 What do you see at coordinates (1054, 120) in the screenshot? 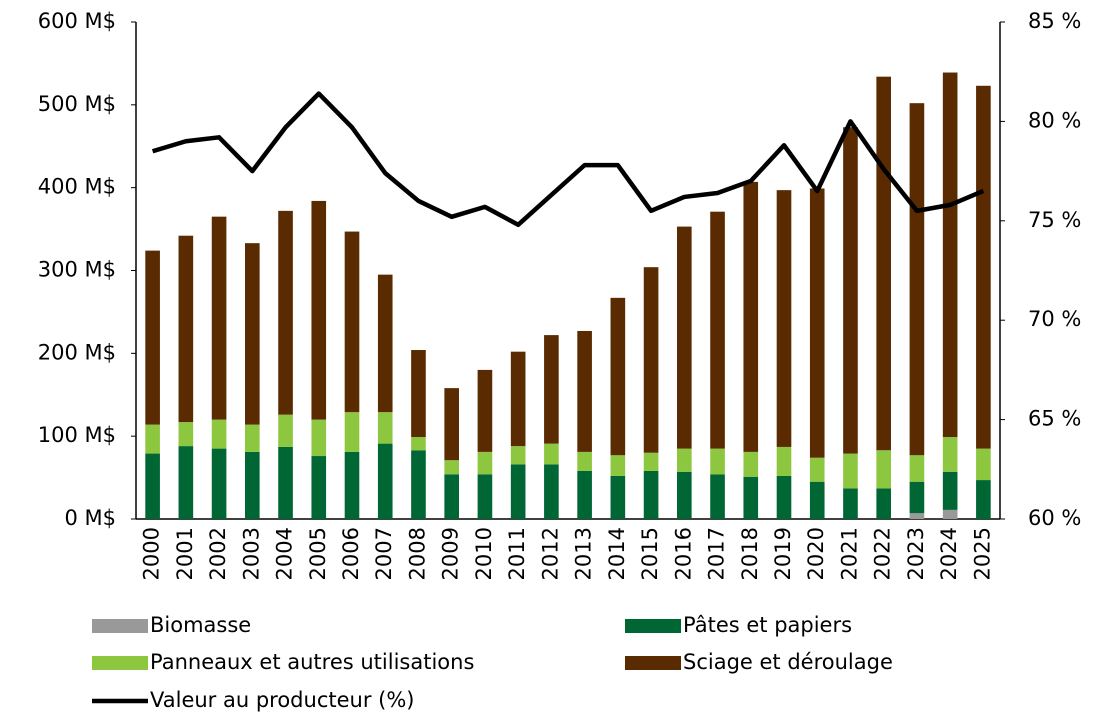
I see `y2-tick-label: 80 %` at bounding box center [1054, 120].